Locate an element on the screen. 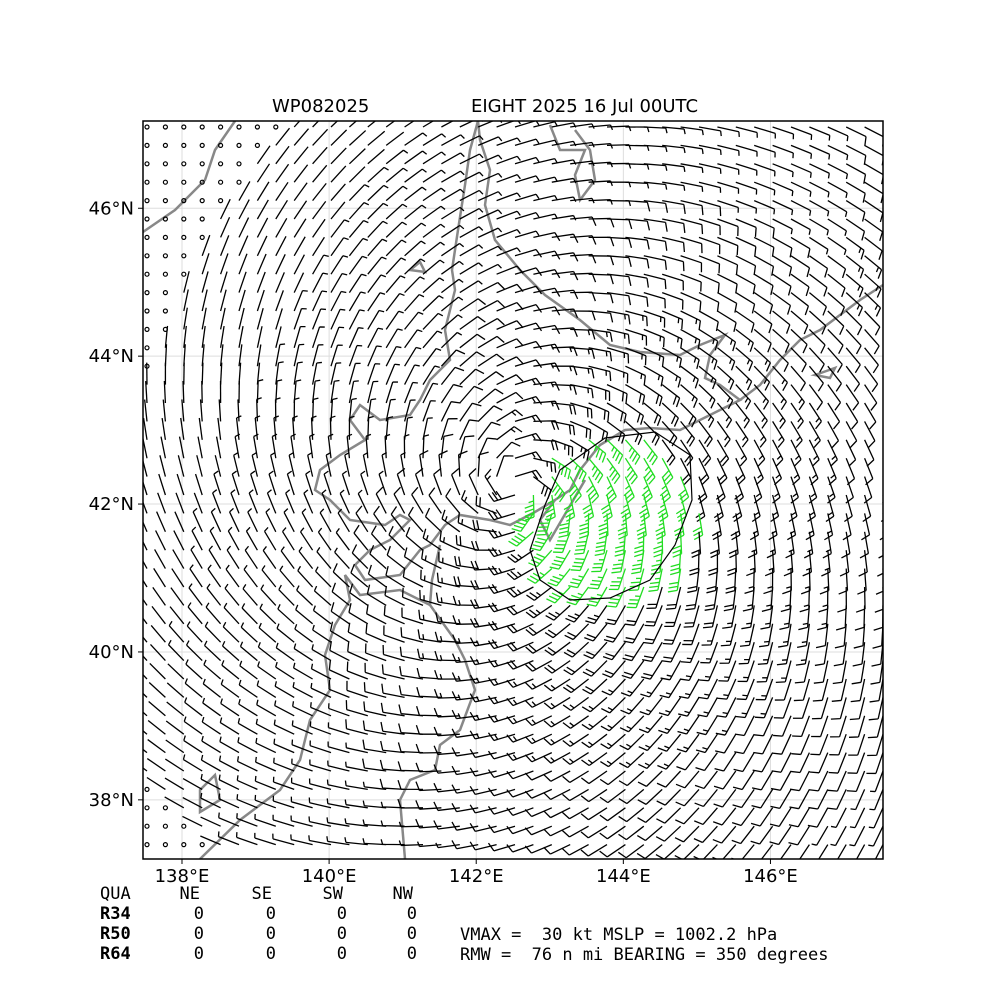  y-tick-label: 44°N is located at coordinates (111, 356).